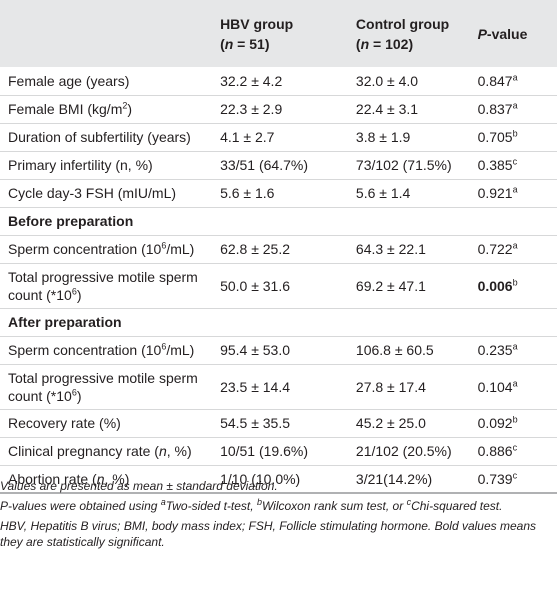 Image resolution: width=557 pixels, height=602 pixels. What do you see at coordinates (264, 165) in the screenshot?
I see `hbv-value: 33/51 (64.7%)` at bounding box center [264, 165].